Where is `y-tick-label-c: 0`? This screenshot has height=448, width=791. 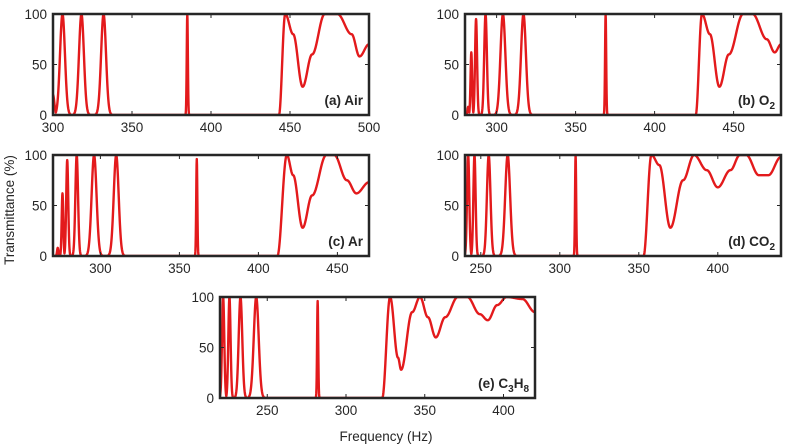 y-tick-label-c: 0 is located at coordinates (43, 256).